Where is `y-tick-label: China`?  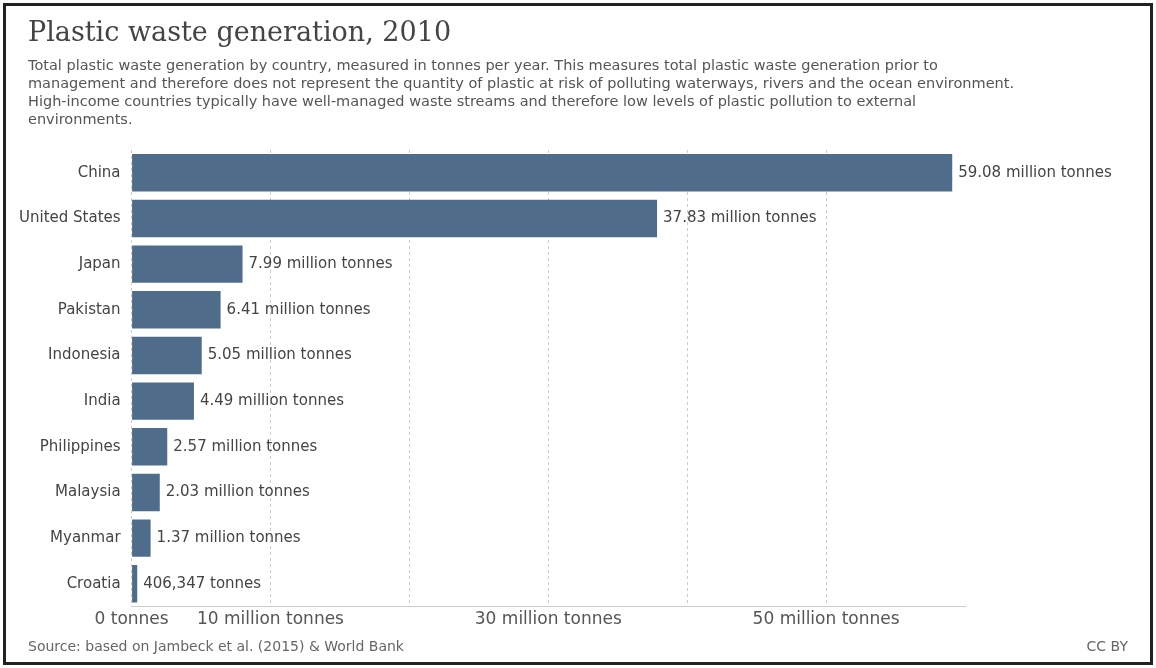 y-tick-label: China is located at coordinates (99, 171).